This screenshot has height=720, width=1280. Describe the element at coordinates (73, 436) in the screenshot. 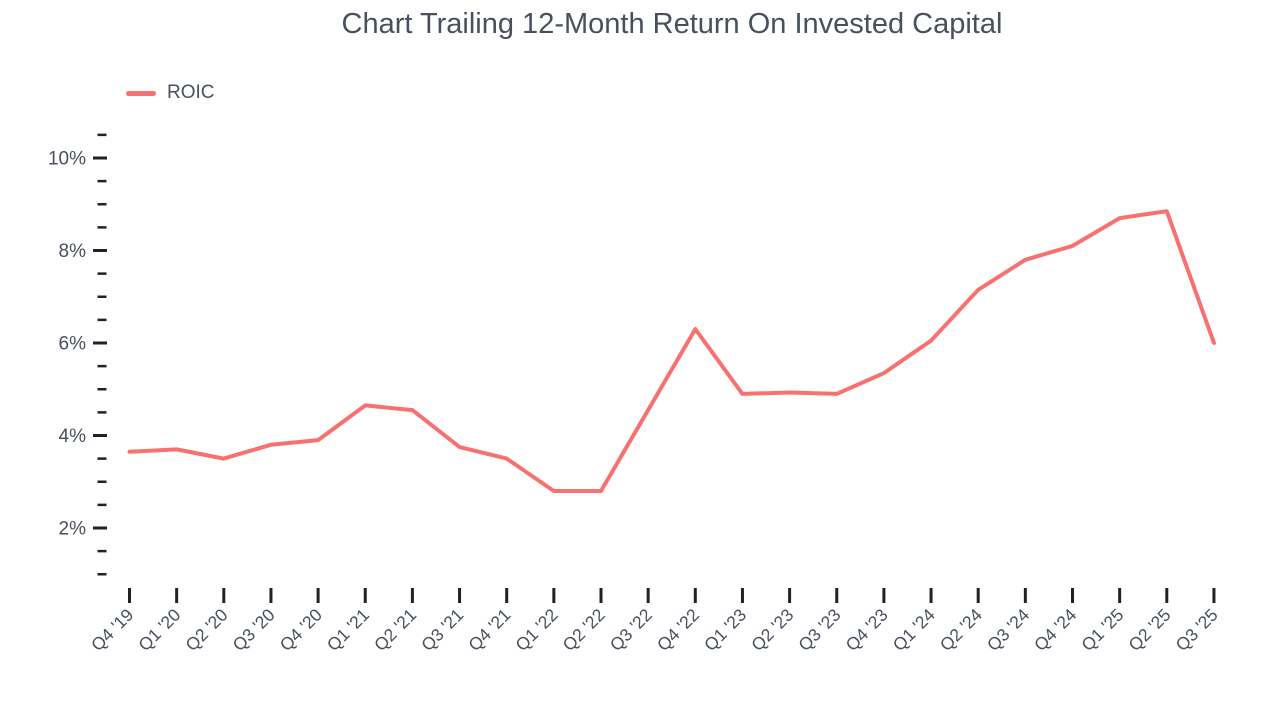

I see `y-tick-label: 4%` at that location.